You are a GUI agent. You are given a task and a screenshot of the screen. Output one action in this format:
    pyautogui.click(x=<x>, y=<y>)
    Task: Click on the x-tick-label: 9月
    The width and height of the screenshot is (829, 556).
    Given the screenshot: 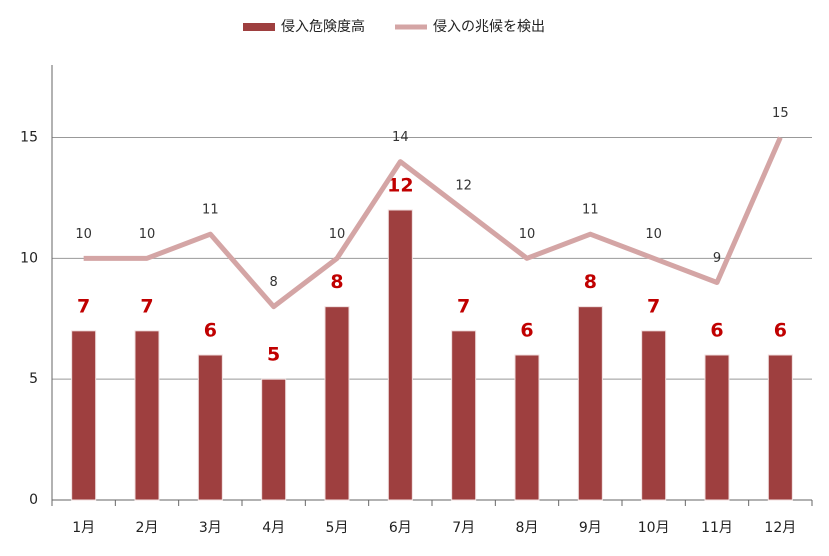 What is the action you would take?
    pyautogui.click(x=590, y=528)
    